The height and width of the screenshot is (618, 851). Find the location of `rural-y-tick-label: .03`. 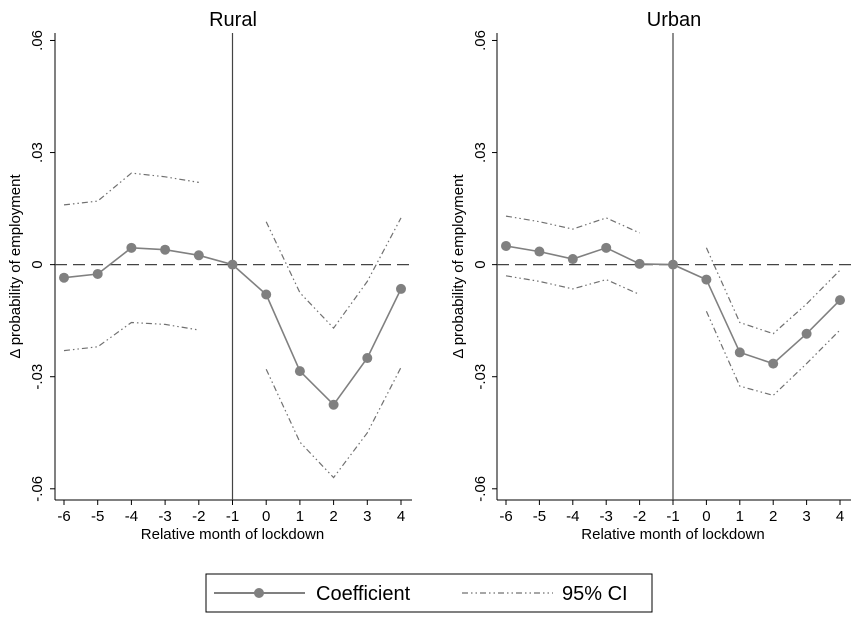

rural-y-tick-label: .03 is located at coordinates (37, 152).